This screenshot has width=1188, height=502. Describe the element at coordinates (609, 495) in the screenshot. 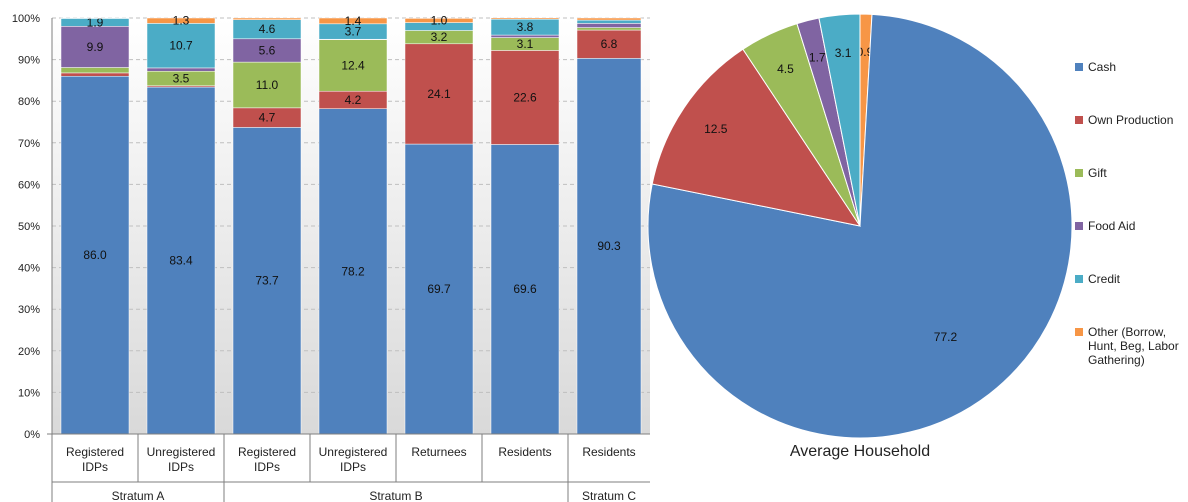

I see `group-label: Stratum C` at that location.